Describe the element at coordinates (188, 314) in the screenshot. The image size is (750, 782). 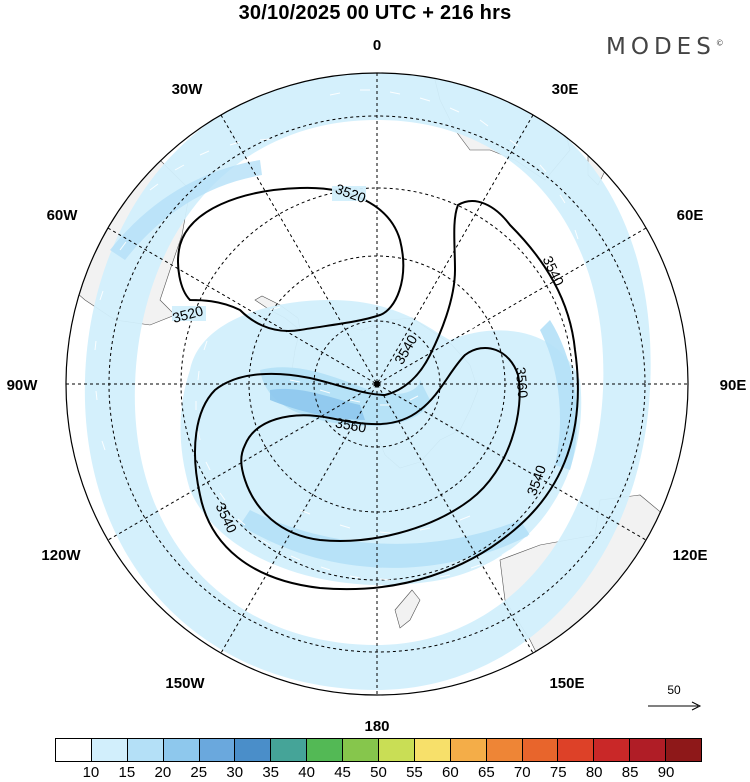
I see `contour-label-3520-left: 3520` at that location.